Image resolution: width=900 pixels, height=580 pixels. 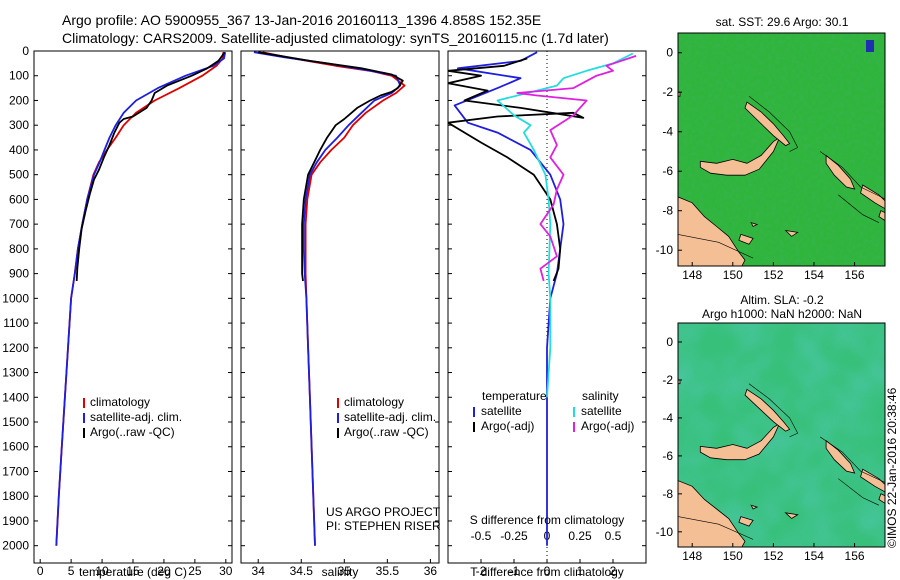 What do you see at coordinates (15, 397) in the screenshot?
I see `depth-tick-label: 1400` at bounding box center [15, 397].